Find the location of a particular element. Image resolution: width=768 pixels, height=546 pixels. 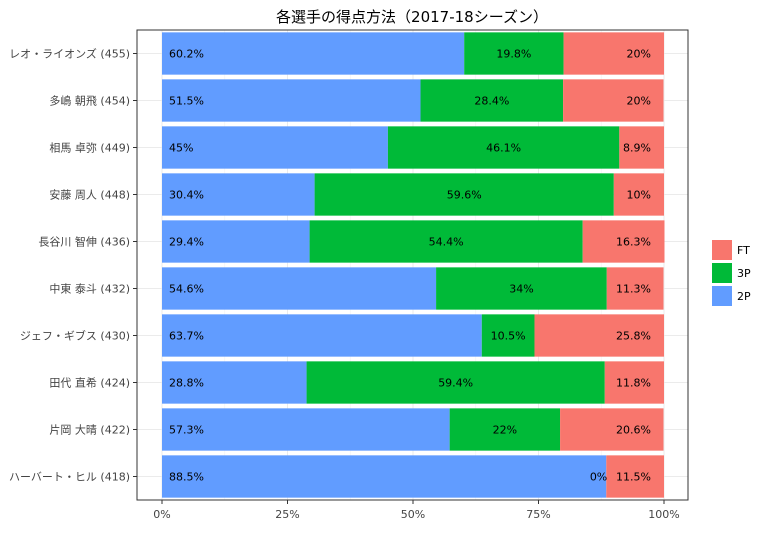

label-ft-5: 11.3% is located at coordinates (633, 289).